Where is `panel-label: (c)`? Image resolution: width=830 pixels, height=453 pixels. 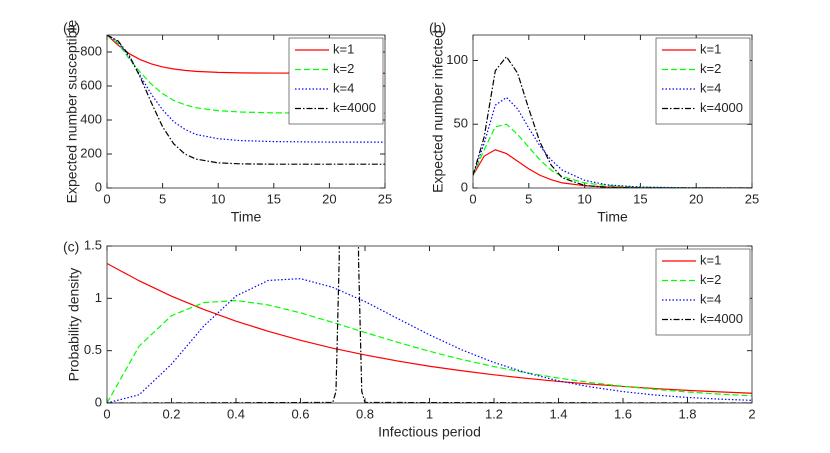
panel-label: (c) is located at coordinates (71, 247).